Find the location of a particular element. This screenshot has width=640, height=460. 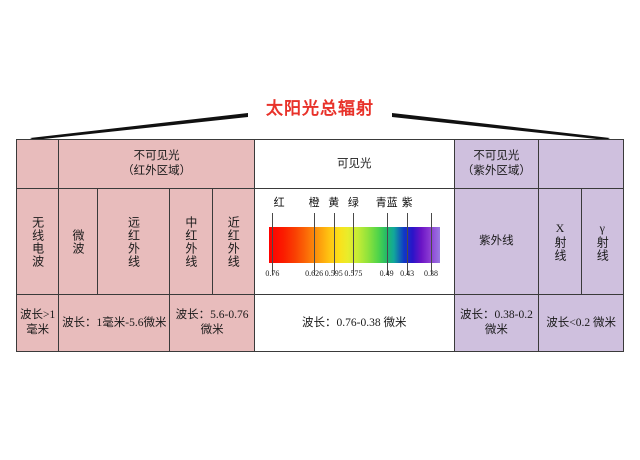

wavelength-microwave: 波长：1毫米-5.6微米 is located at coordinates (114, 322).